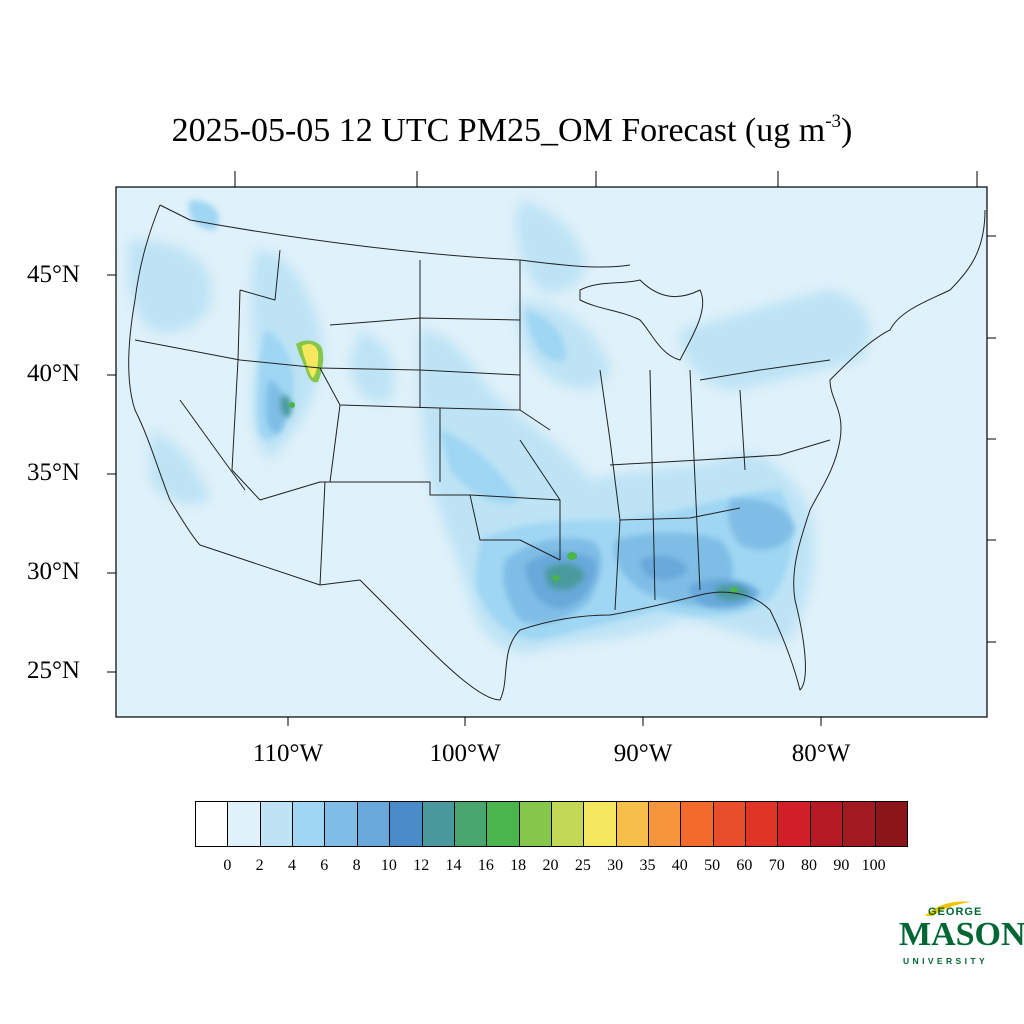 The image size is (1024, 1024). Describe the element at coordinates (53, 472) in the screenshot. I see `lat-label-35: 35°N` at that location.